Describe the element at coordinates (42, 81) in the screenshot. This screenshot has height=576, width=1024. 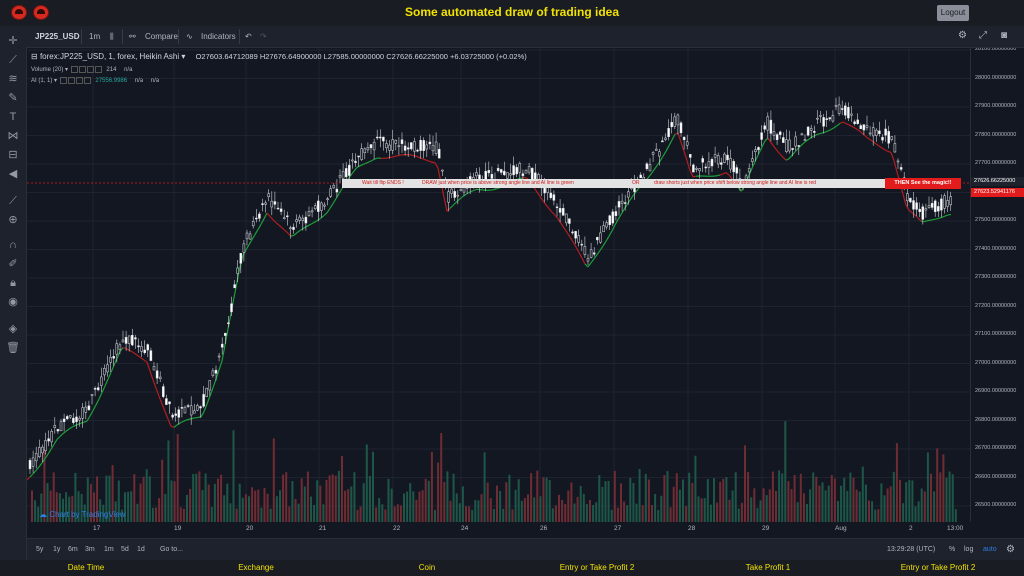
I see `ai-label: AI (1, 1)` at that location.